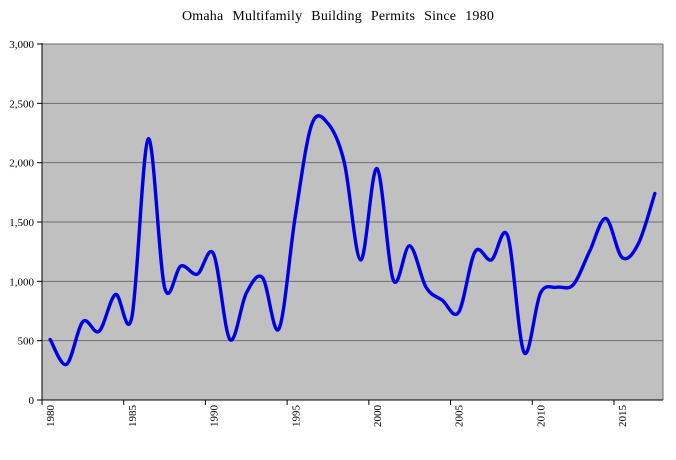  Describe the element at coordinates (21, 223) in the screenshot. I see `y-tick-label: 1,500` at that location.